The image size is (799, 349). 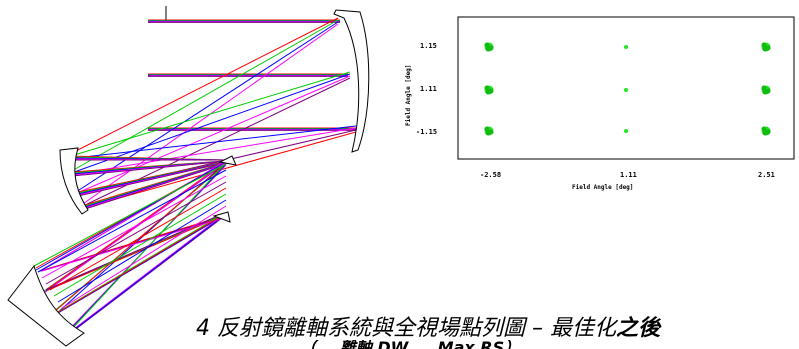 I want to click on x-tick-label: 1.11, so click(x=628, y=175).